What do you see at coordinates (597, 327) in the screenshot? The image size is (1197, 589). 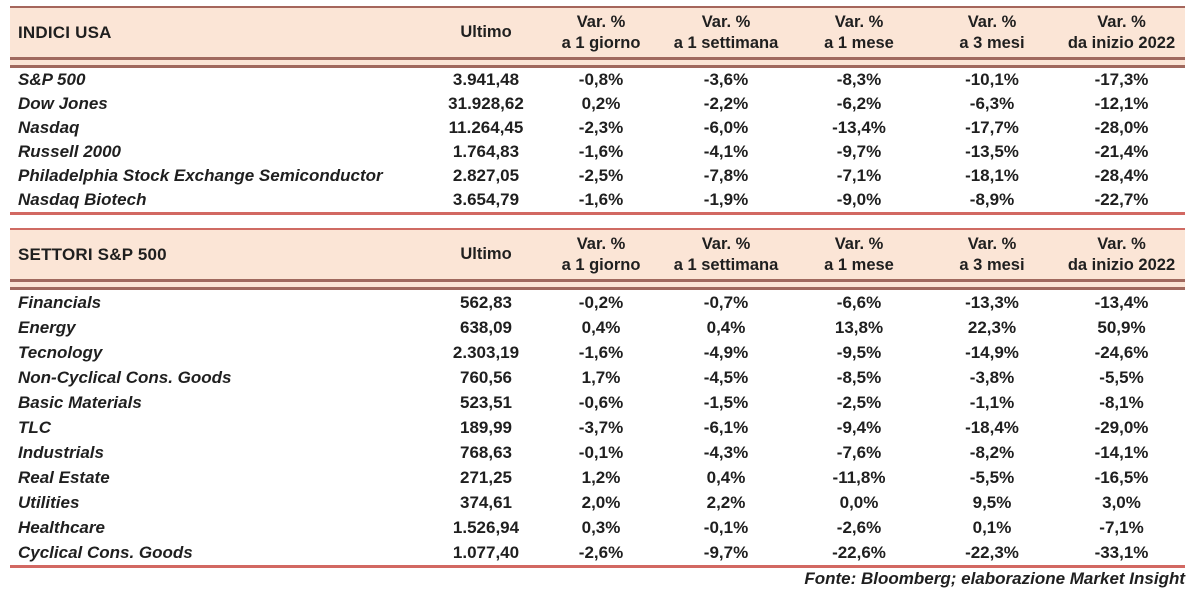 I see `table-row: Energy 638,09 0,4% 0,4% 13,8% 22,3% 50,9%` at bounding box center [597, 327].